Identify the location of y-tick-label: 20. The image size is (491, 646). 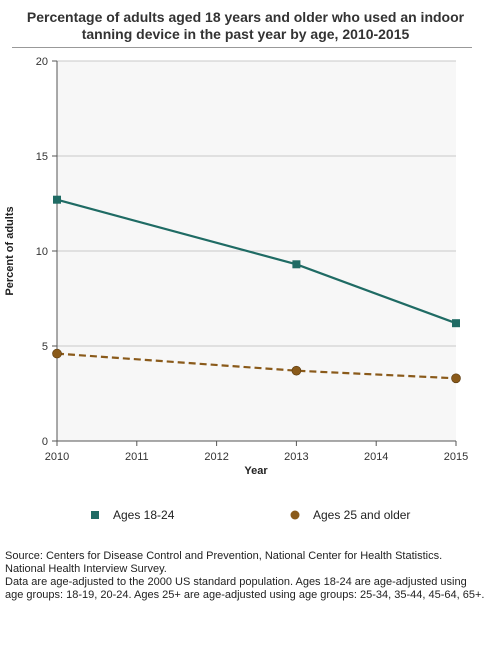
(42, 62).